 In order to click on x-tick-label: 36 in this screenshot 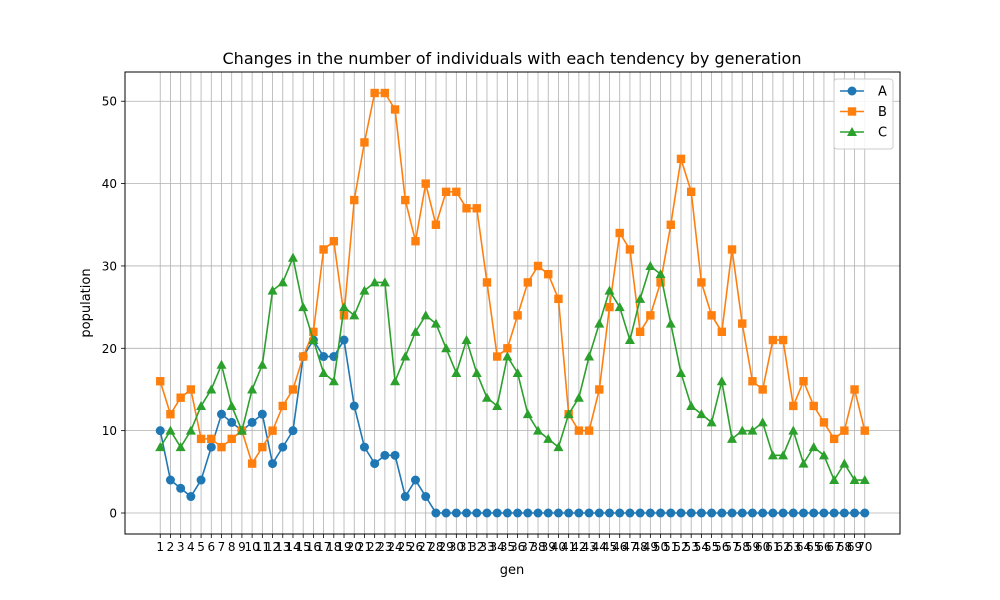, I will do `click(517, 547)`.